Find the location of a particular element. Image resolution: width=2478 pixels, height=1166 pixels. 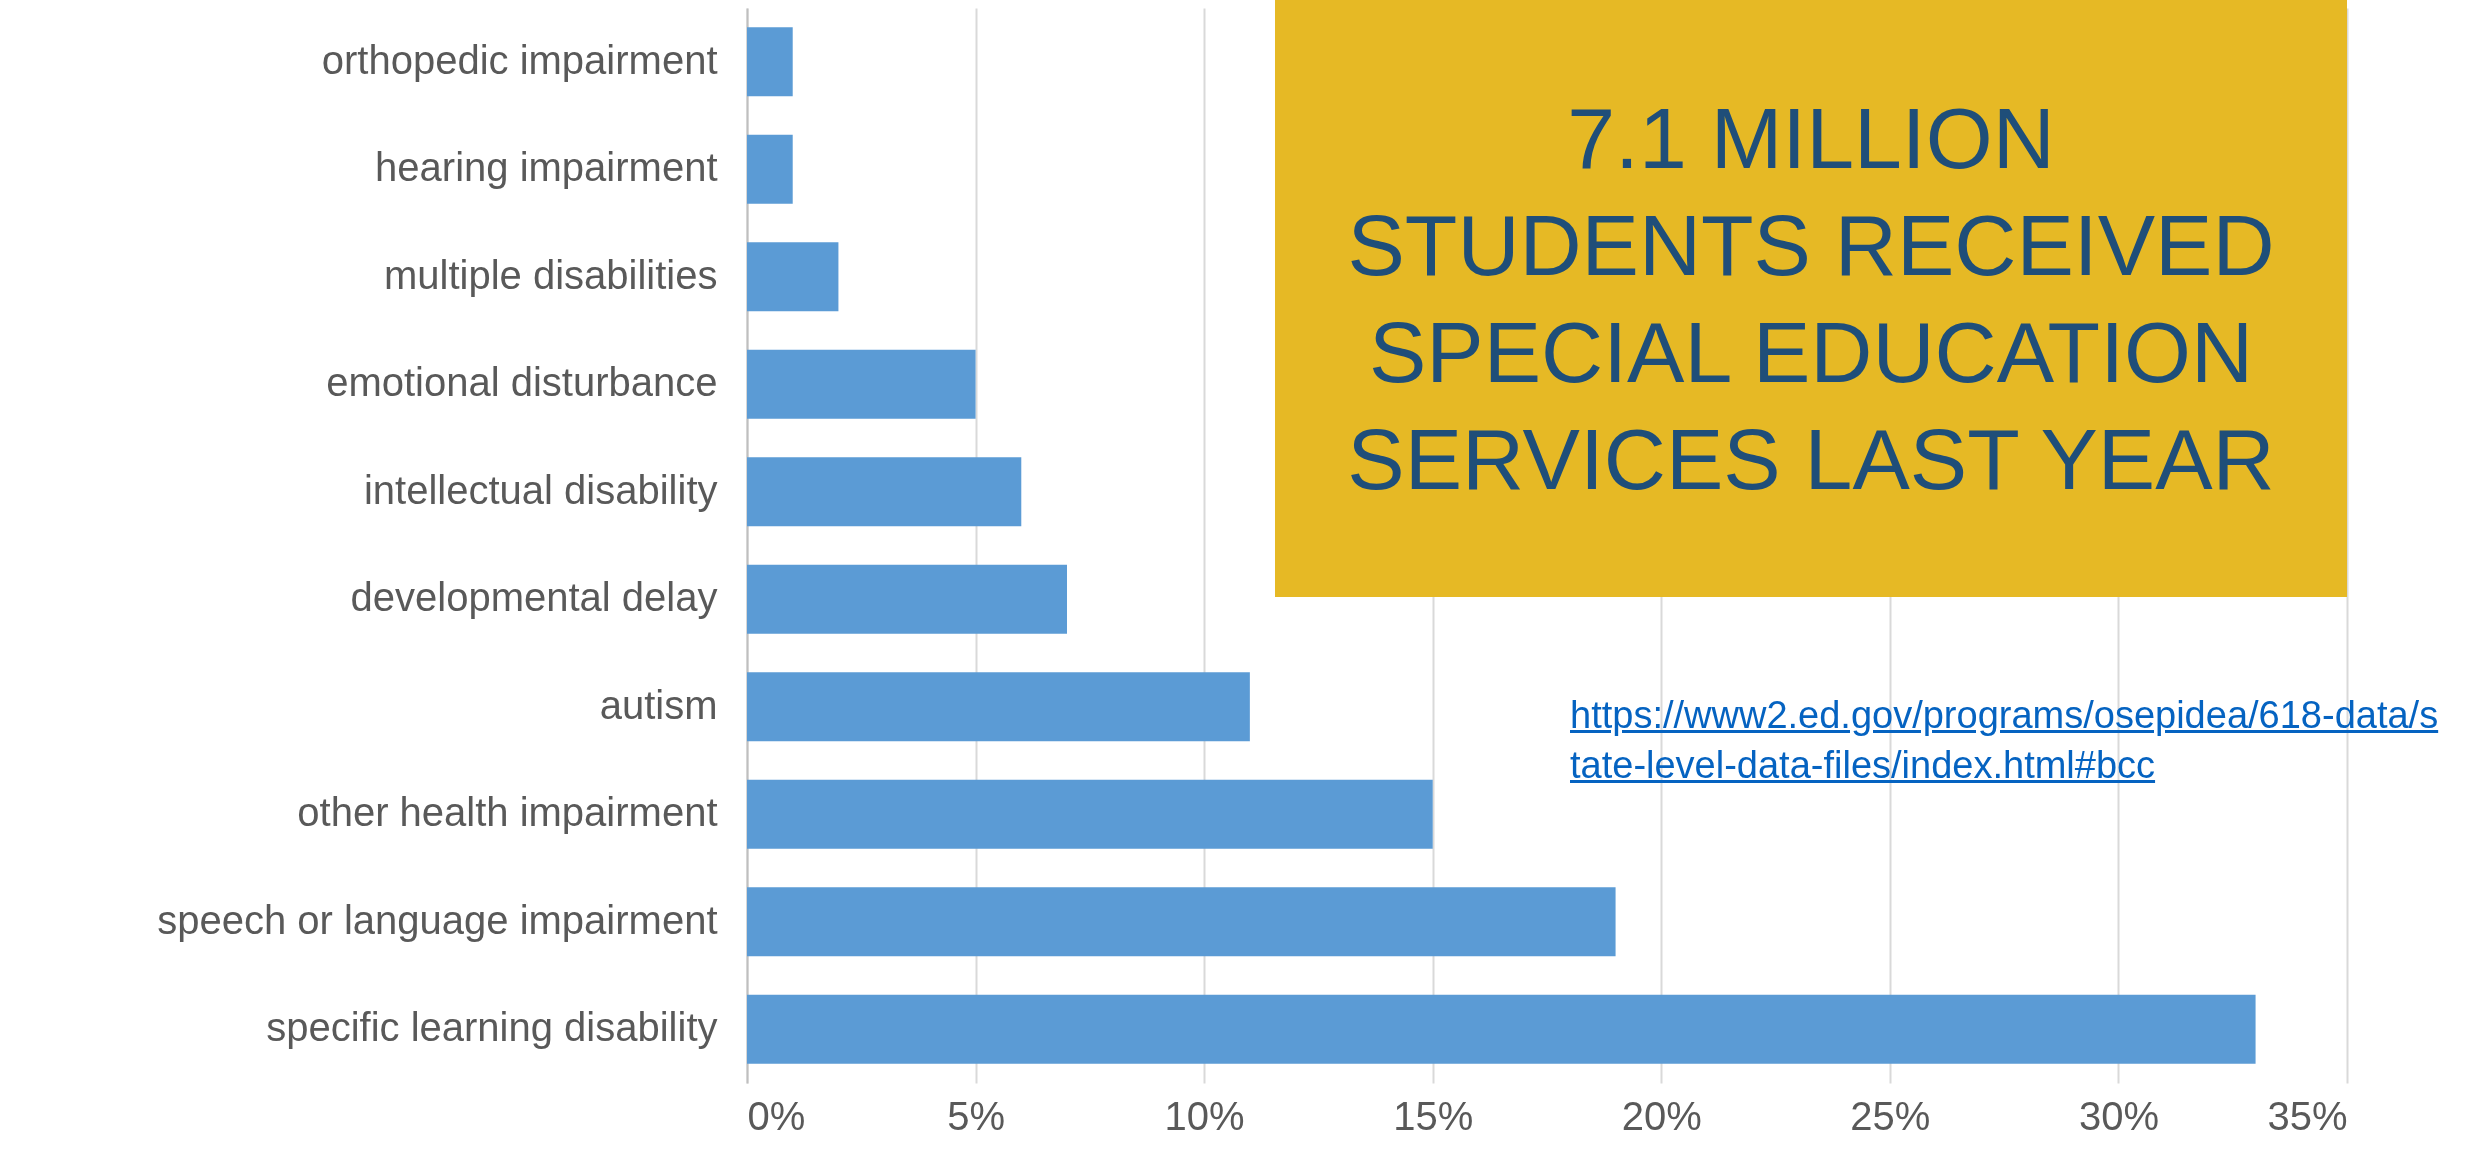

x-tick-label: 20% is located at coordinates (1661, 1115).